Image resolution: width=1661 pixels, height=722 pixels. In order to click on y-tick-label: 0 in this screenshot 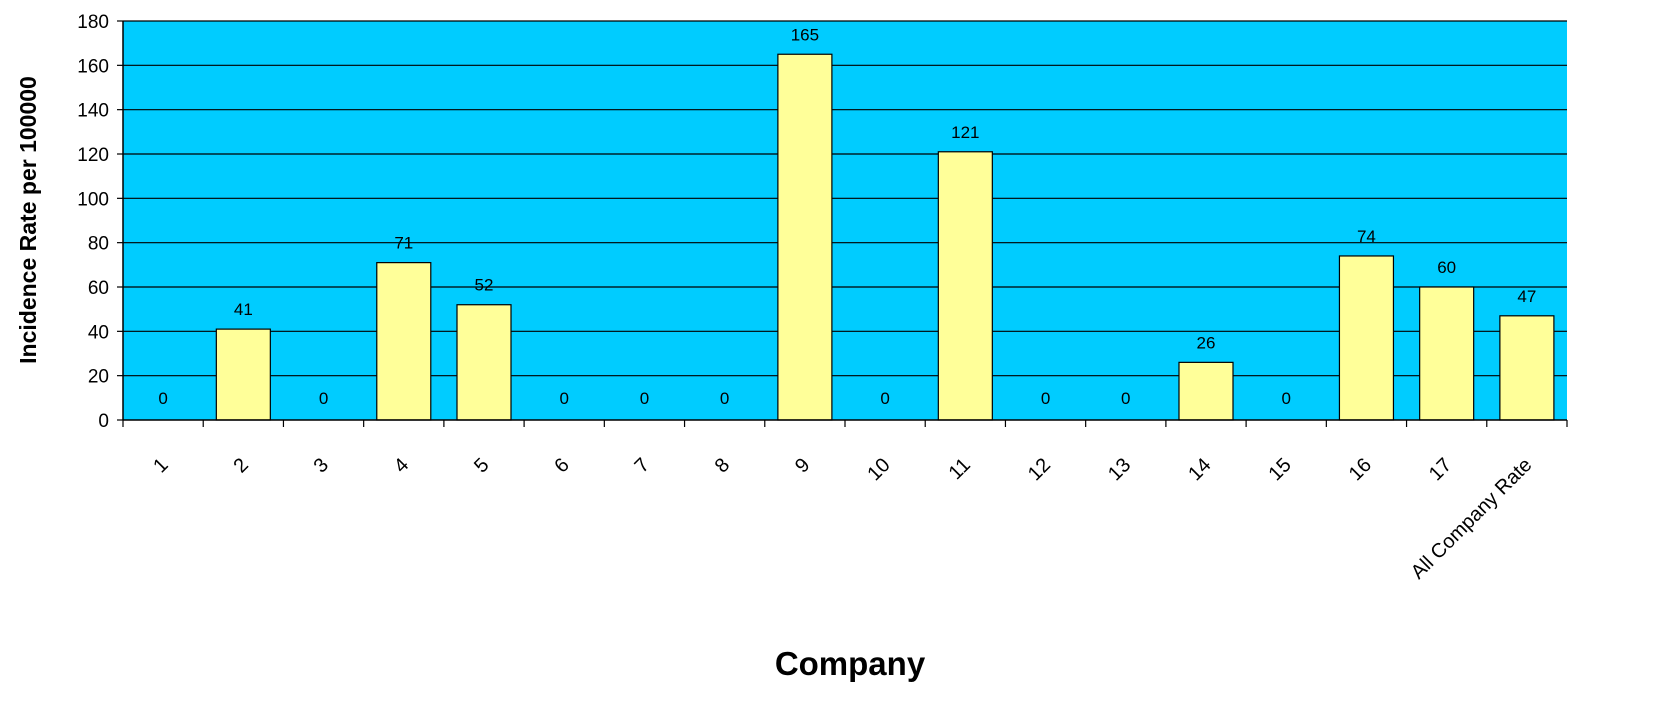, I will do `click(103, 421)`.